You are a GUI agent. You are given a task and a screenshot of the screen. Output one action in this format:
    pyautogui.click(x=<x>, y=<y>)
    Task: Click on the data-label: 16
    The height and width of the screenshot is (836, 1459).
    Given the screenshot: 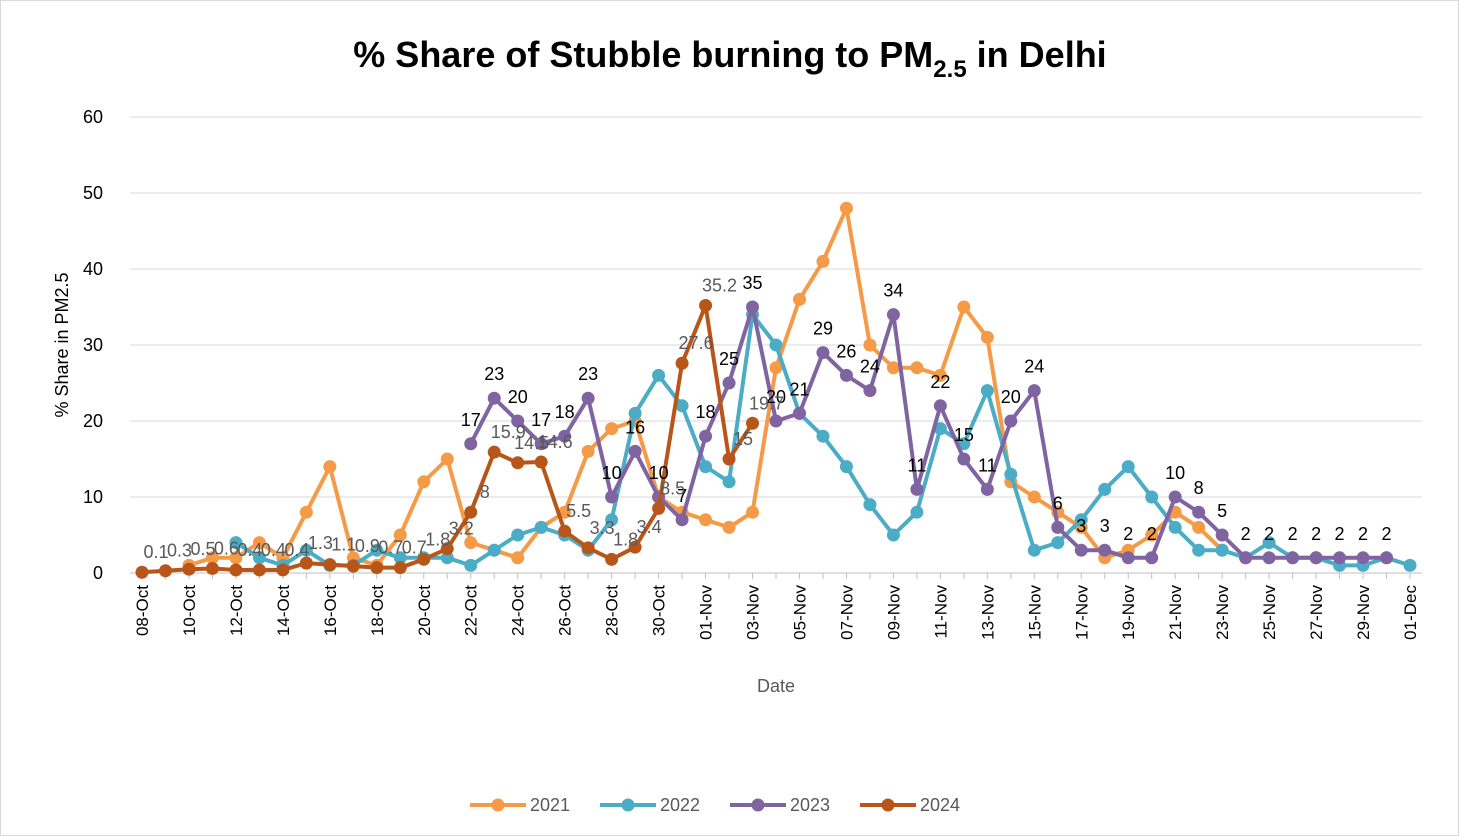 What is the action you would take?
    pyautogui.click(x=635, y=427)
    